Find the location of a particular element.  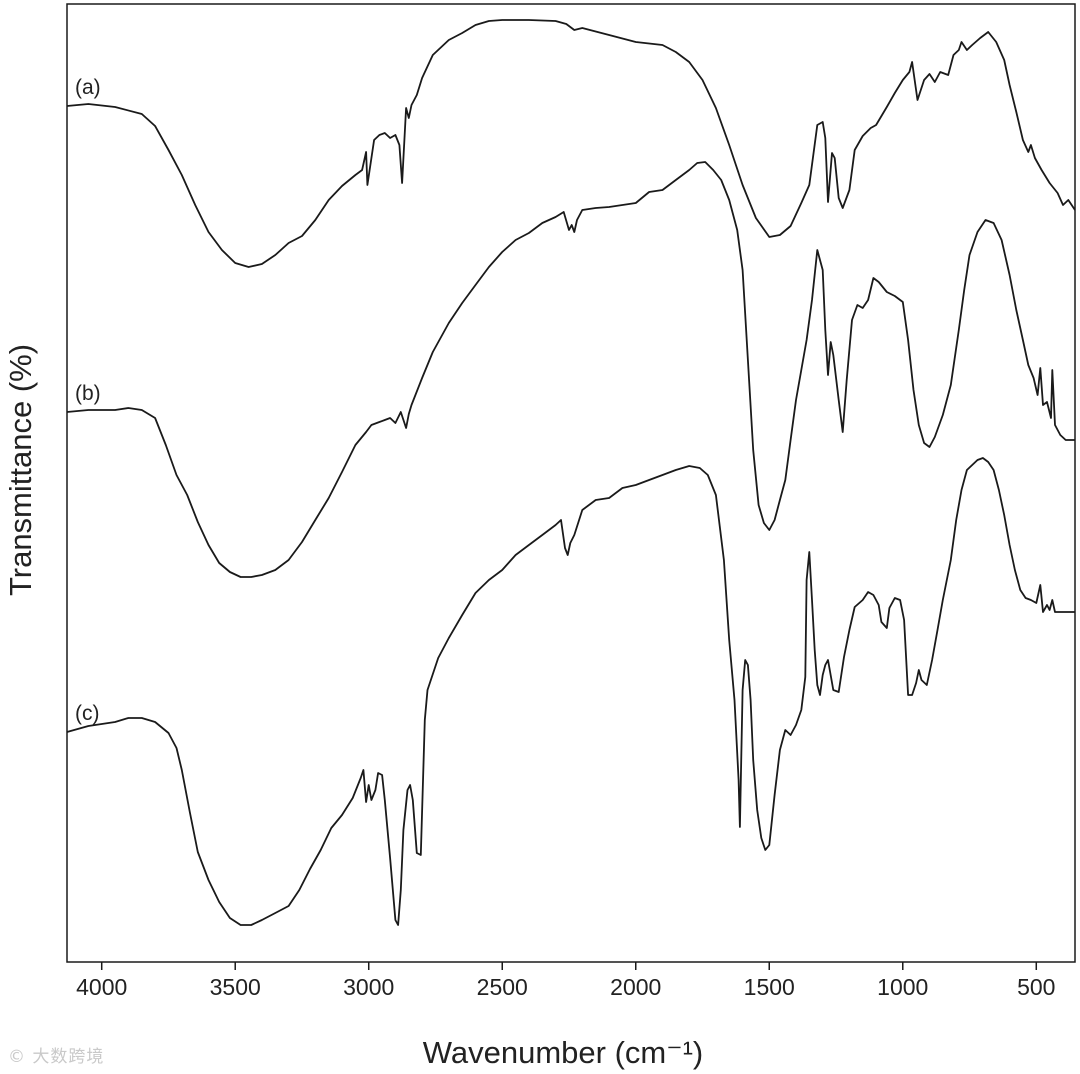

series-labels: (a) (b) (c) is located at coordinates (88, 400).